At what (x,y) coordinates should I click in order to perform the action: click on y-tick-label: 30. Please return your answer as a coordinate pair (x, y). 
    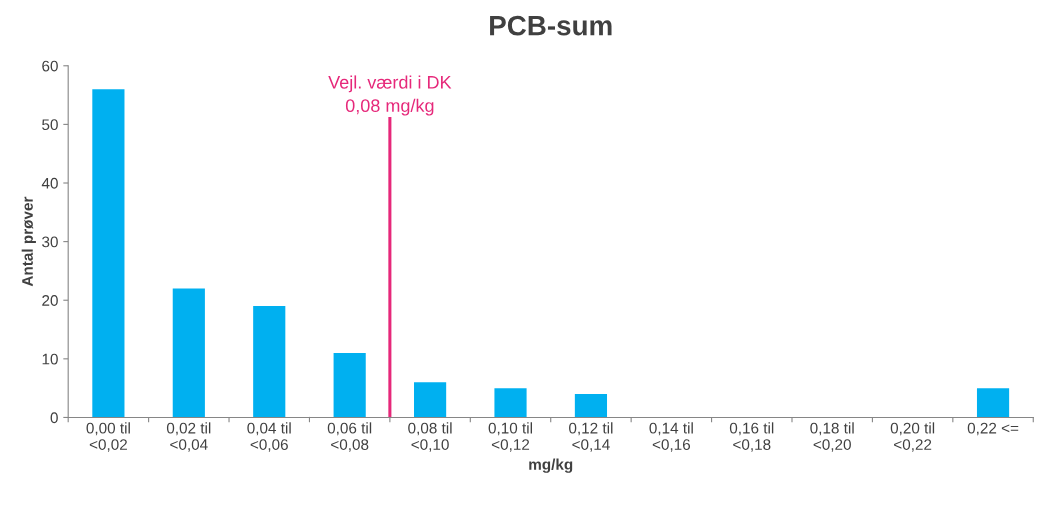
    Looking at the image, I should click on (50, 242).